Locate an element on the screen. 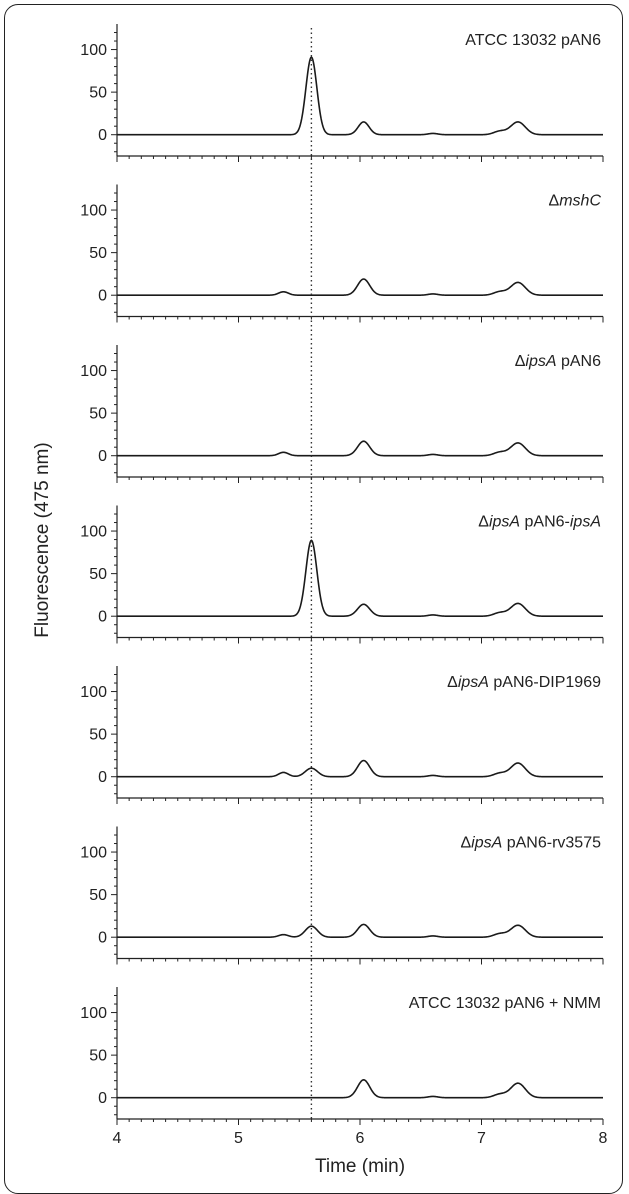 This screenshot has width=629, height=1194. panel-label-run: ATCC 13032 pAN6 + NMM is located at coordinates (505, 1003).